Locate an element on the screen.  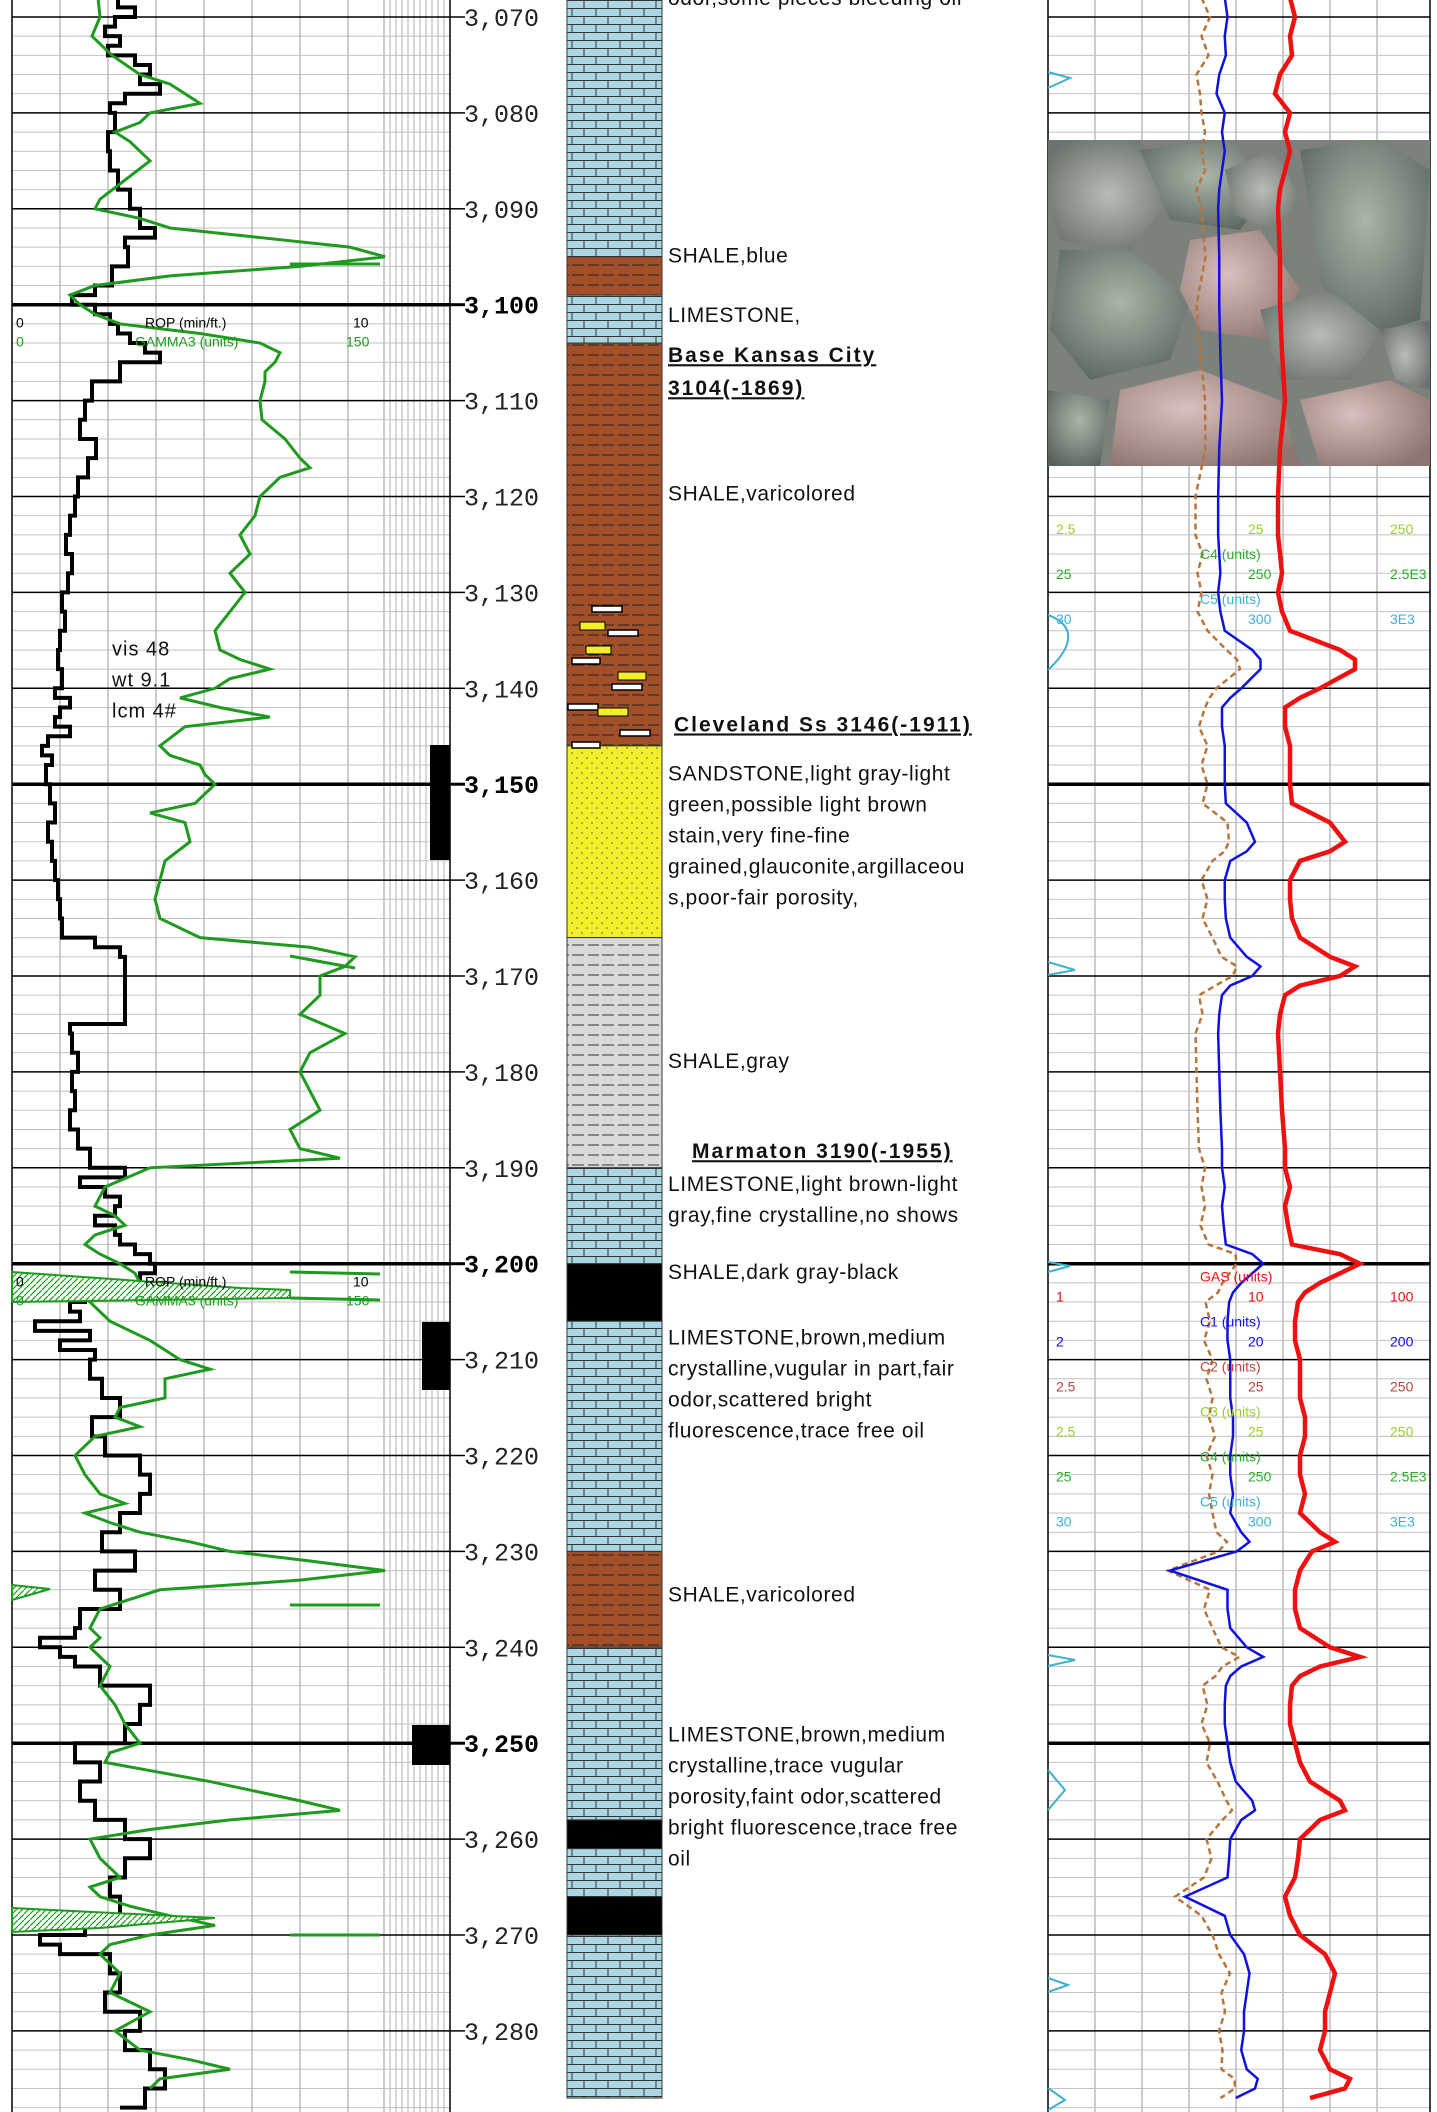
lithology-description-line: stain,very fine-fine is located at coordinates (759, 835).